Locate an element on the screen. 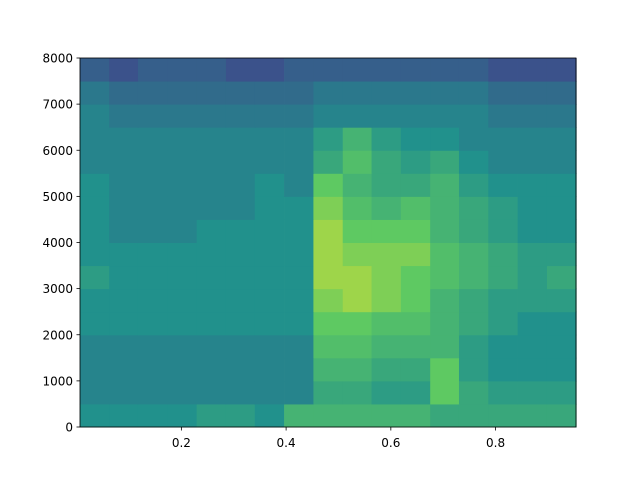 This screenshot has height=480, width=640. y-tick-label: 7000 is located at coordinates (57, 105).